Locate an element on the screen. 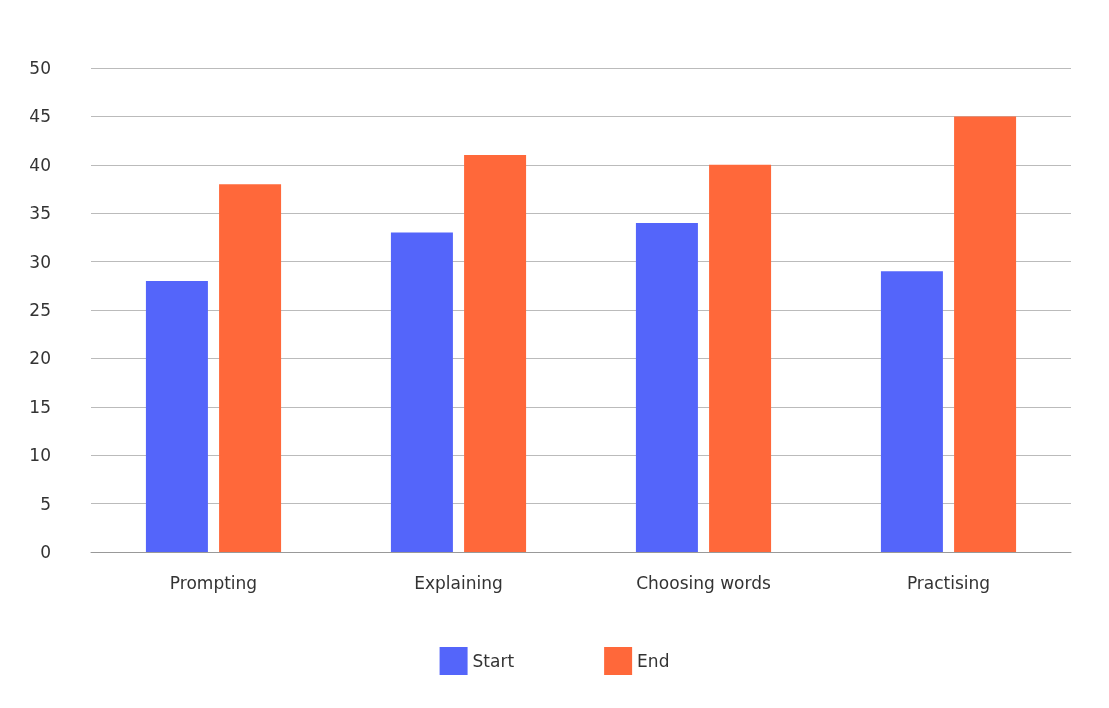  legend-label: Start is located at coordinates (493, 661).